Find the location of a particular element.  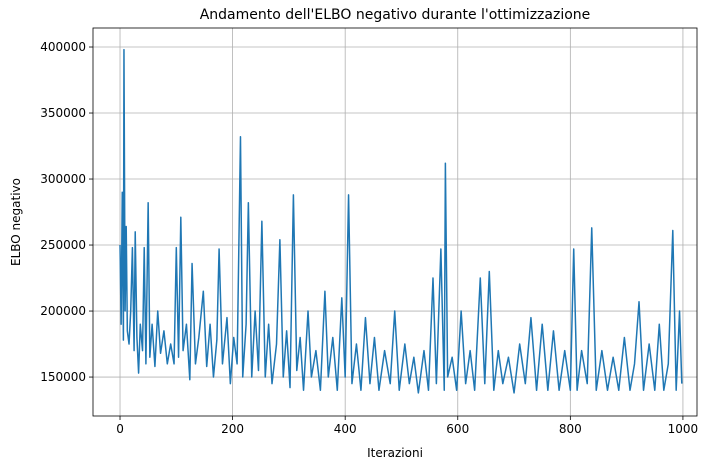

y-tick-label: 300000 is located at coordinates (63, 179).